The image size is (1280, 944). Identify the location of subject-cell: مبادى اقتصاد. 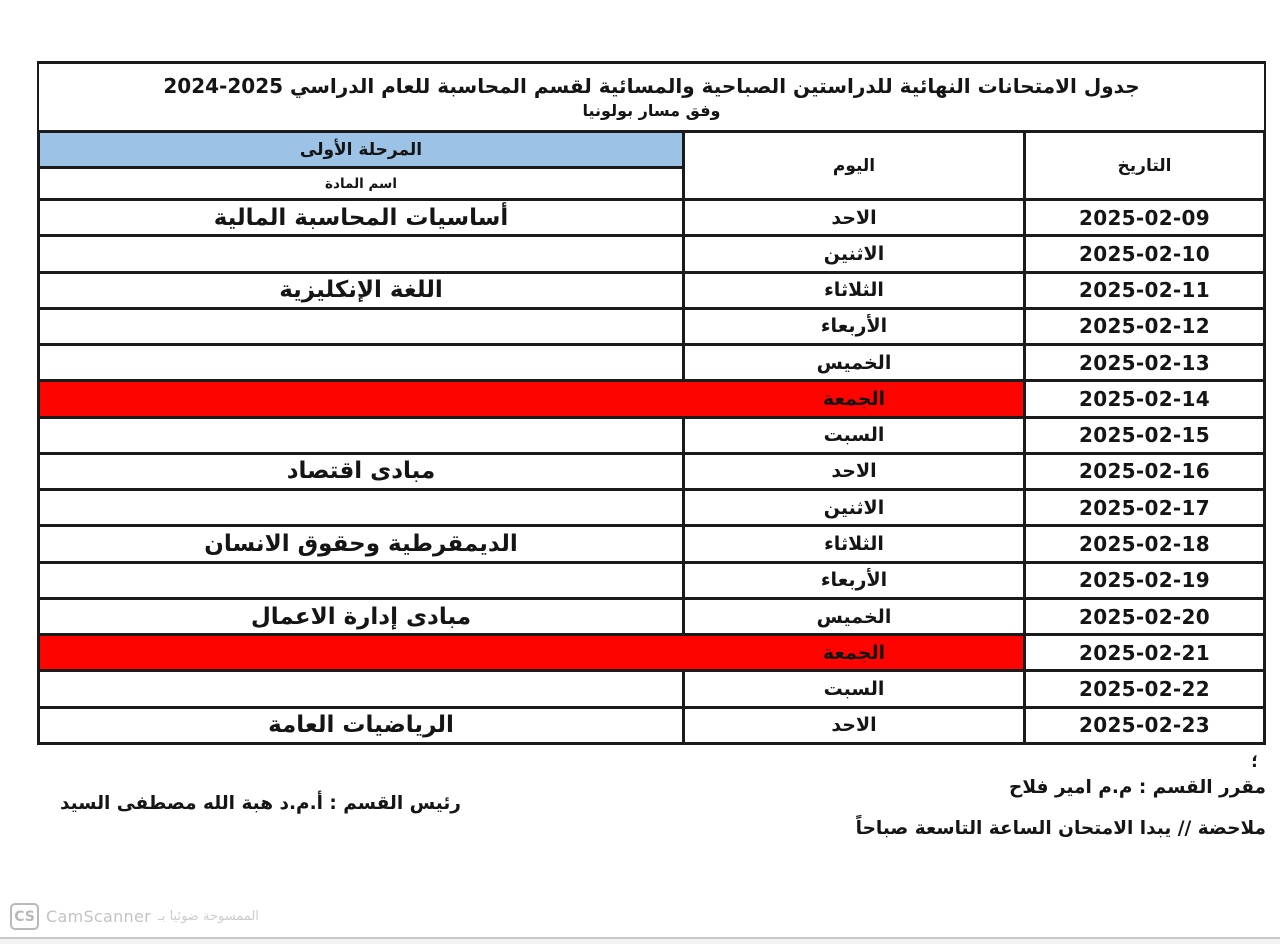
(362, 471).